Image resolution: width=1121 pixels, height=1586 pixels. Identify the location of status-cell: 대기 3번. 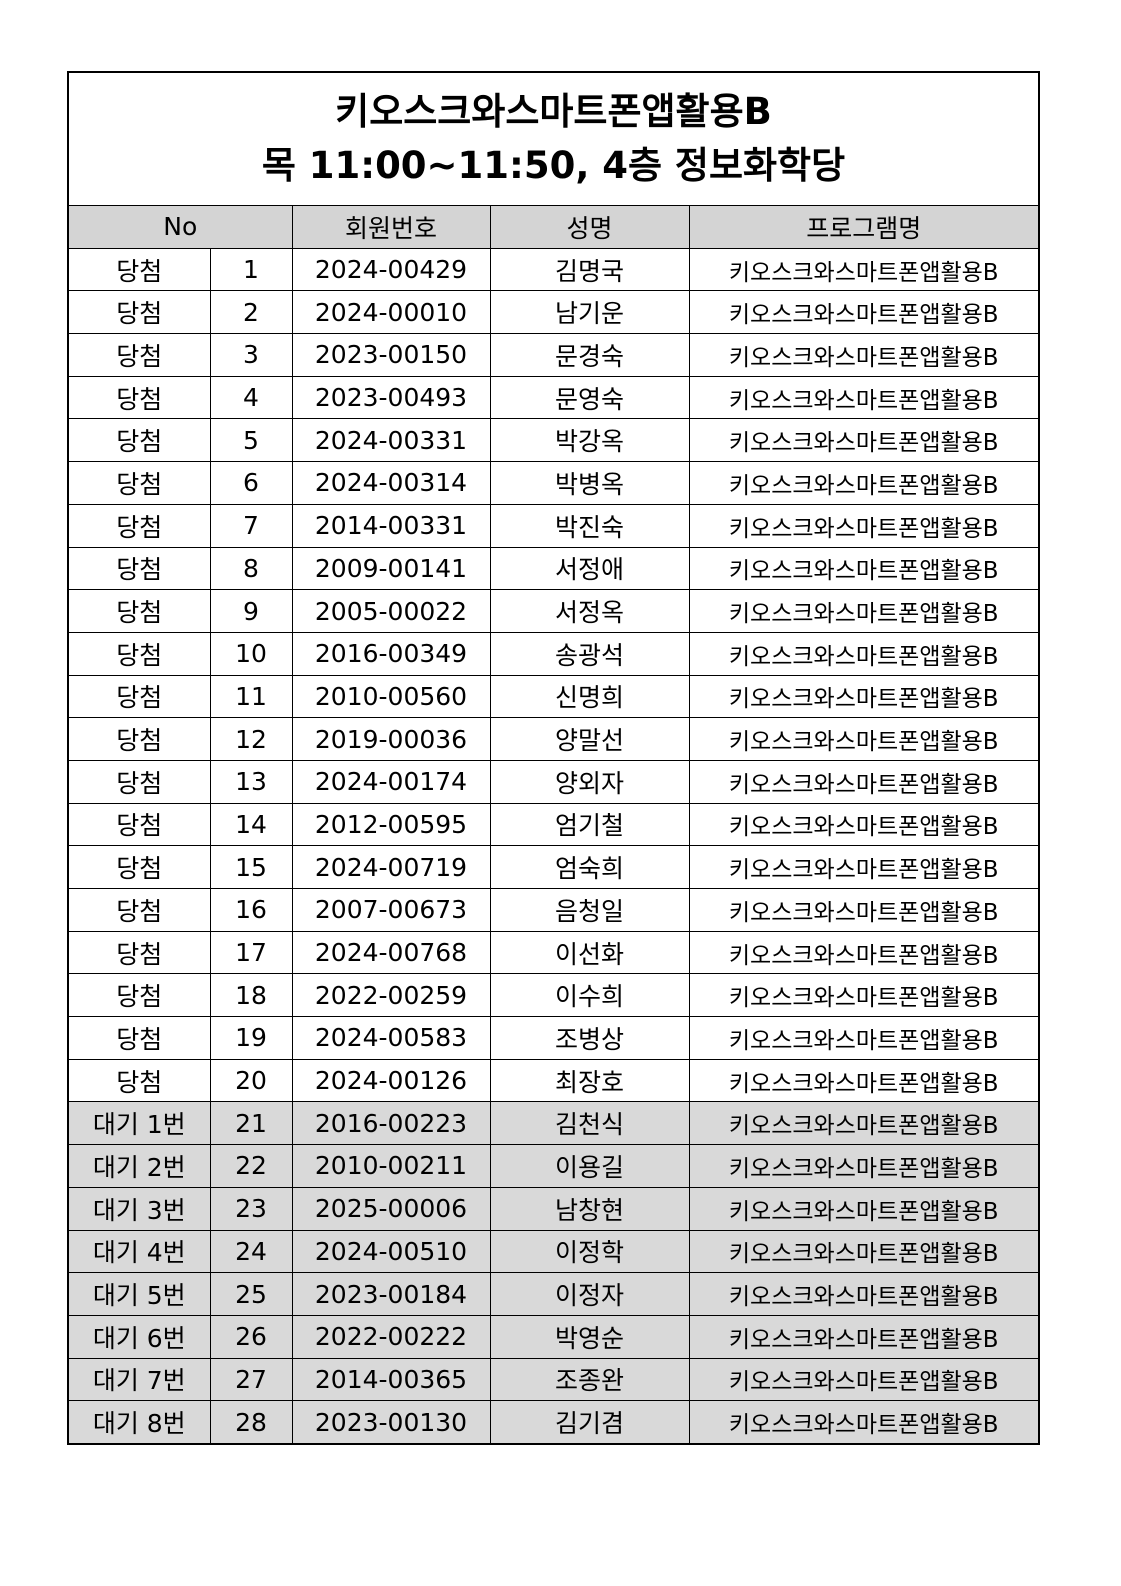
(140, 1208).